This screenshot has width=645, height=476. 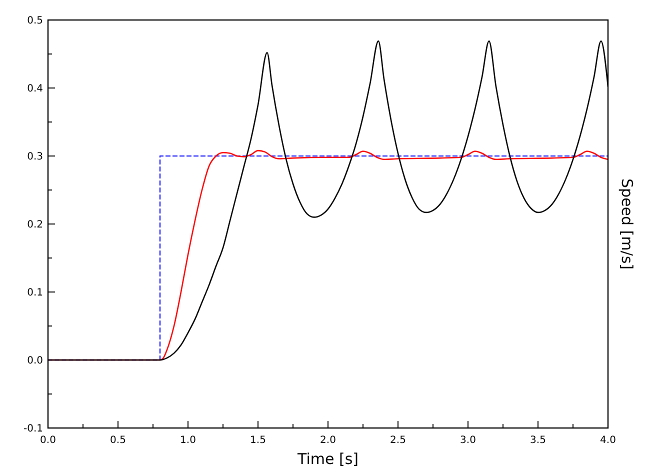 What do you see at coordinates (35, 293) in the screenshot?
I see `y-tick-label: 0.1` at bounding box center [35, 293].